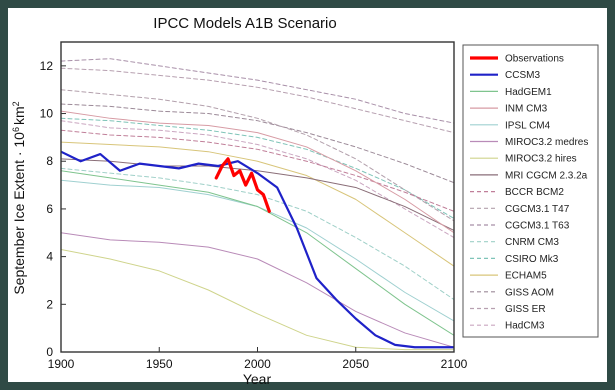  I want to click on legend-label-ipsl-cm4: IPSL CM4, so click(528, 125).